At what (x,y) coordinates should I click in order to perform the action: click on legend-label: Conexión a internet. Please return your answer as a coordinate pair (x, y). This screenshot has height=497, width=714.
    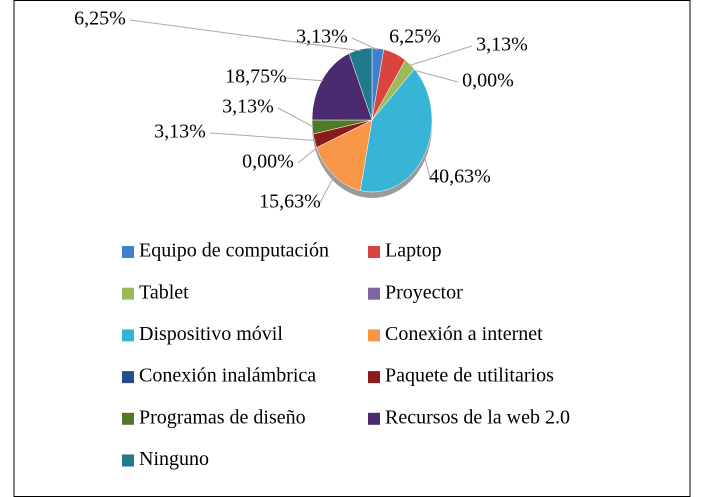
    Looking at the image, I should click on (464, 334).